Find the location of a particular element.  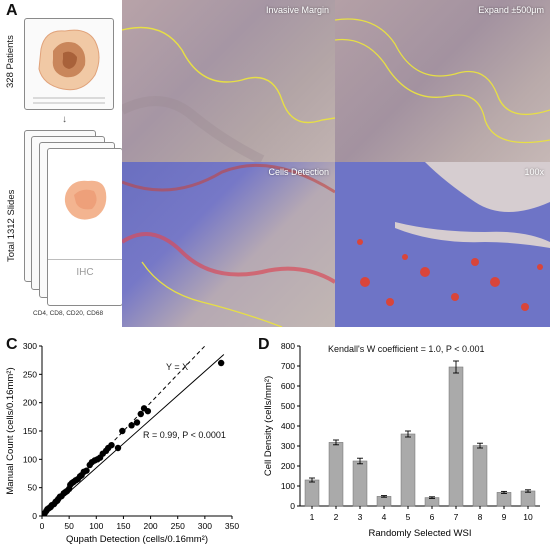

x-tick-label: 8 is located at coordinates (480, 517).